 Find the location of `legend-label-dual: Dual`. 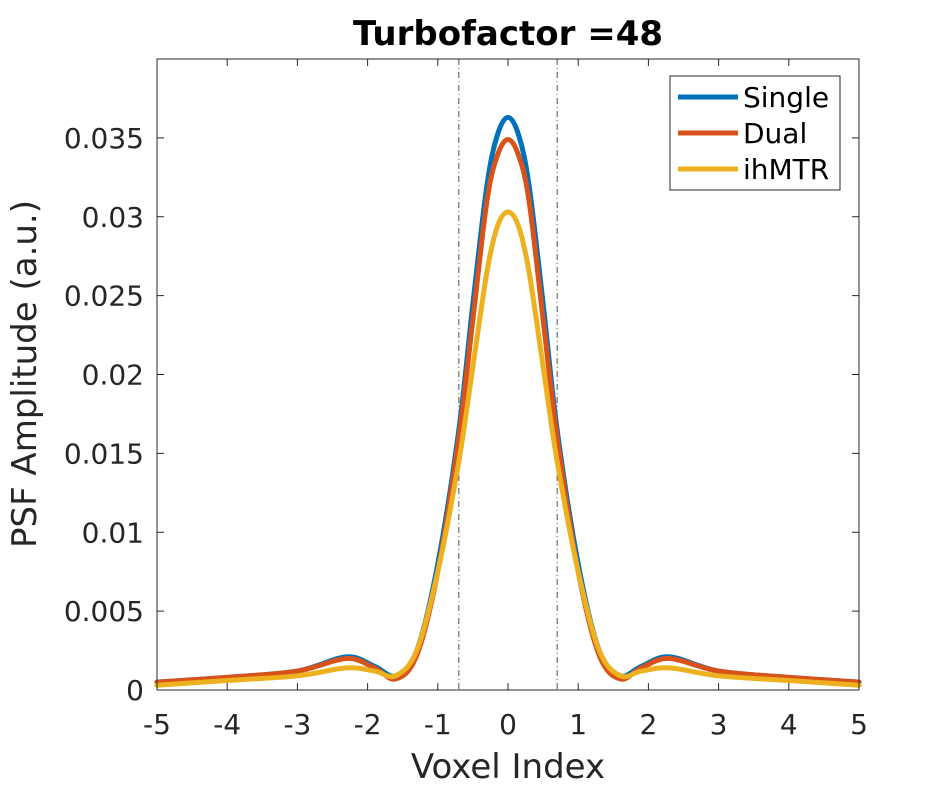

legend-label-dual: Dual is located at coordinates (775, 133).